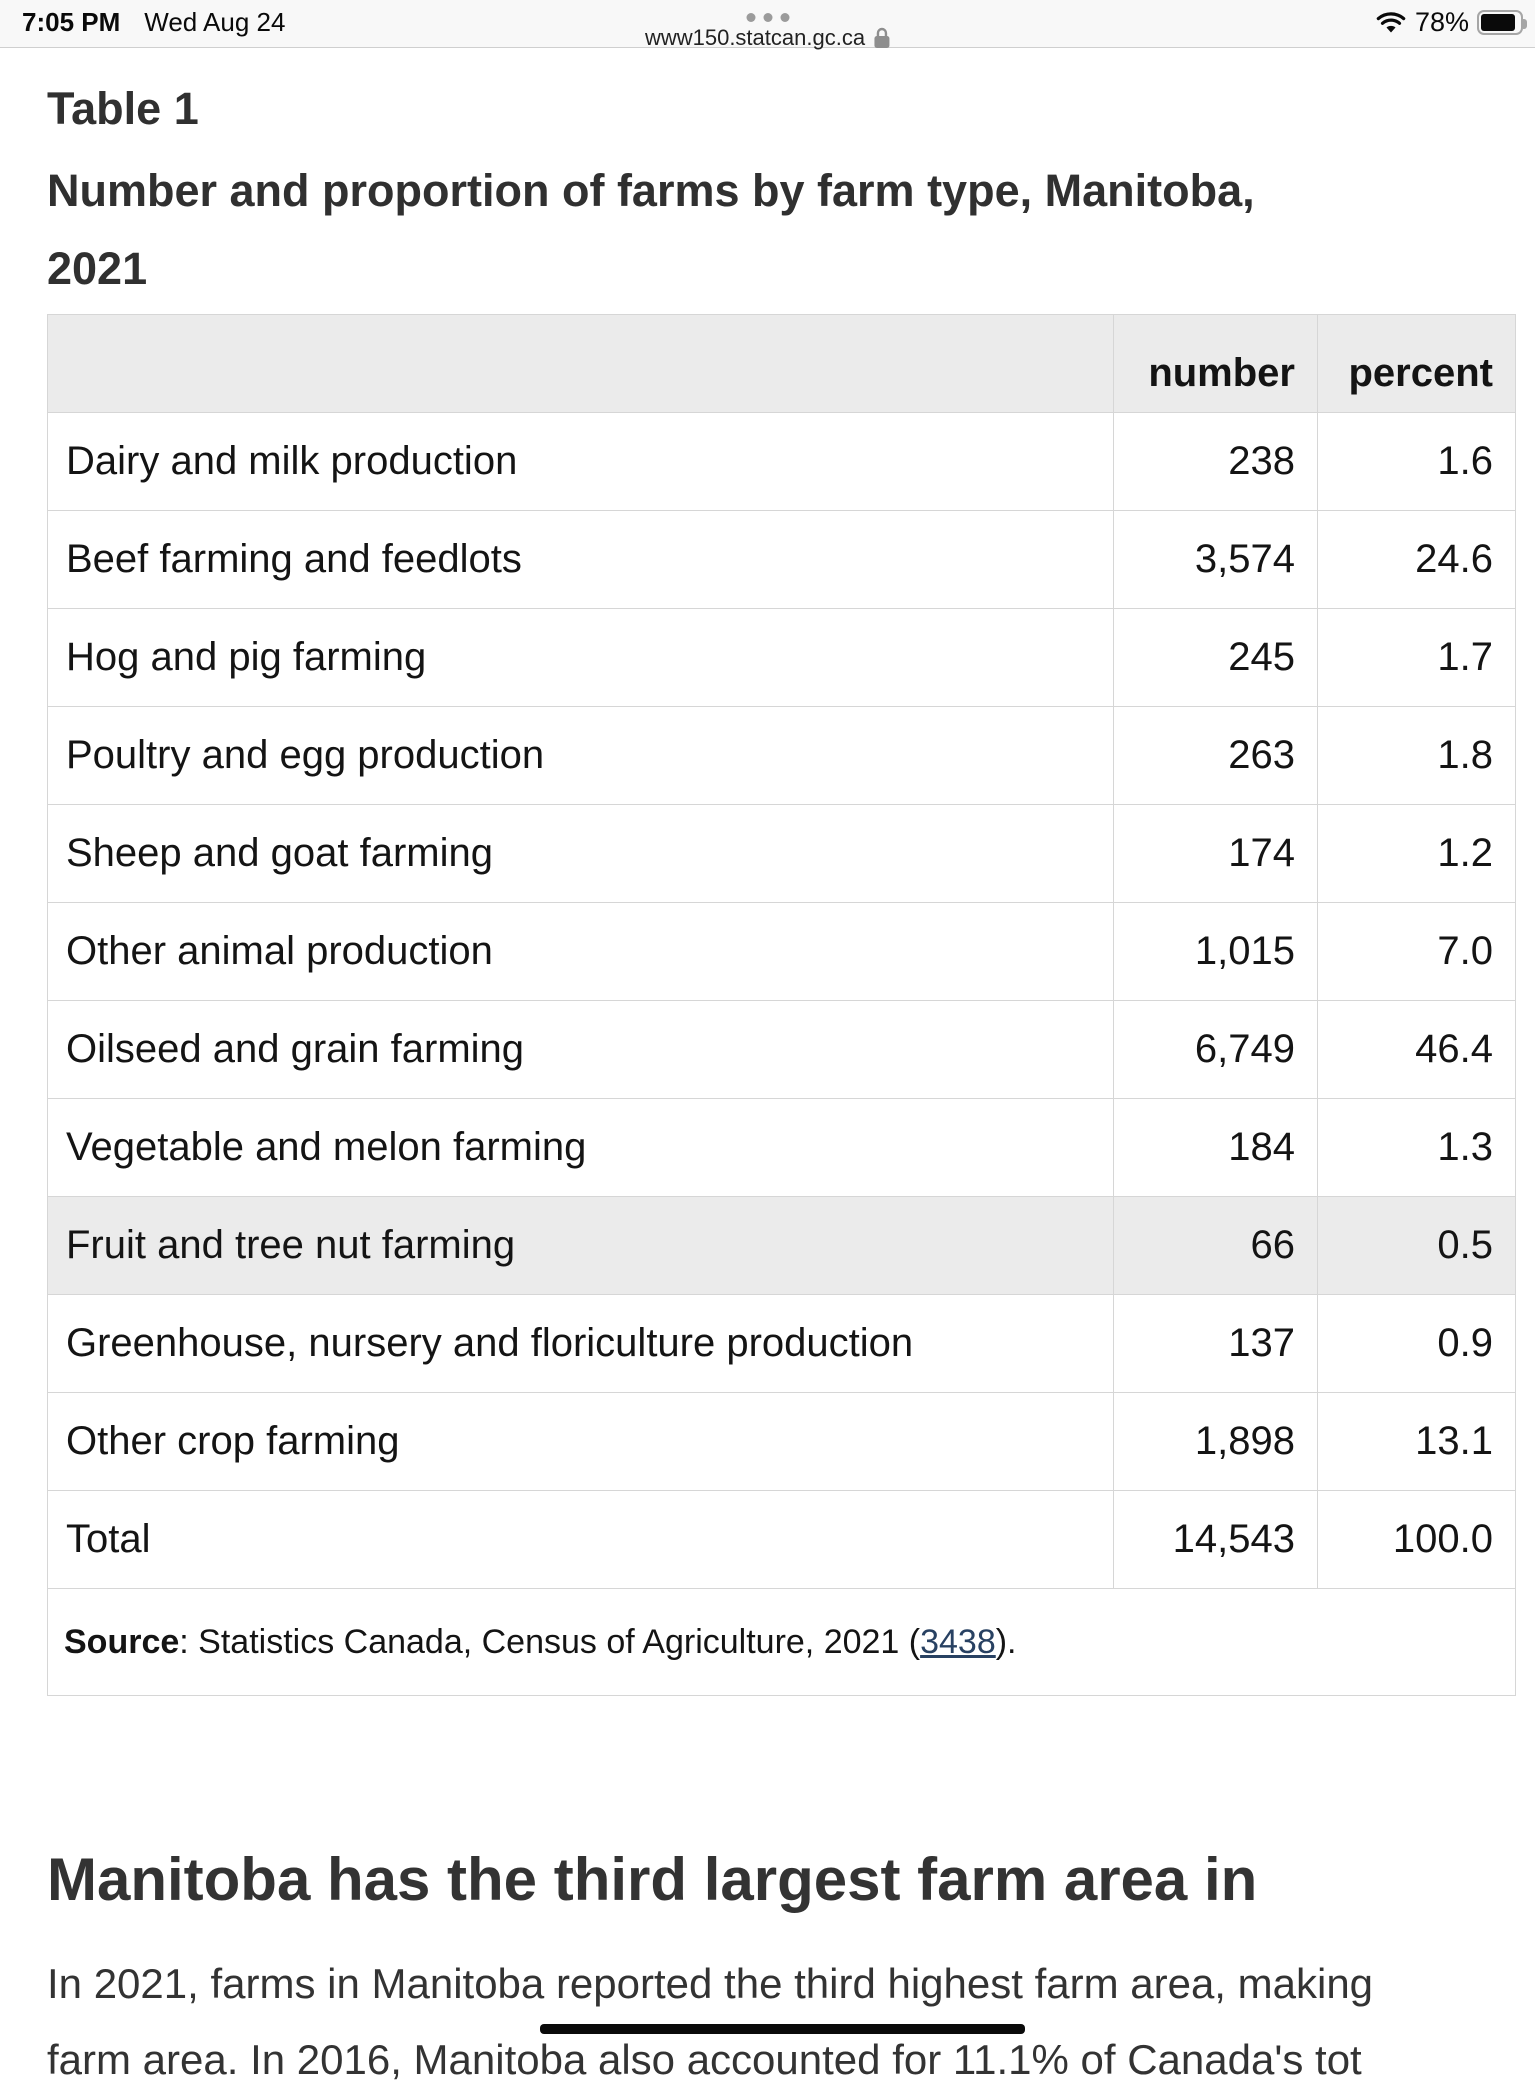 The height and width of the screenshot is (2098, 1535). What do you see at coordinates (215, 22) in the screenshot?
I see `date-label: Wed Aug 24` at bounding box center [215, 22].